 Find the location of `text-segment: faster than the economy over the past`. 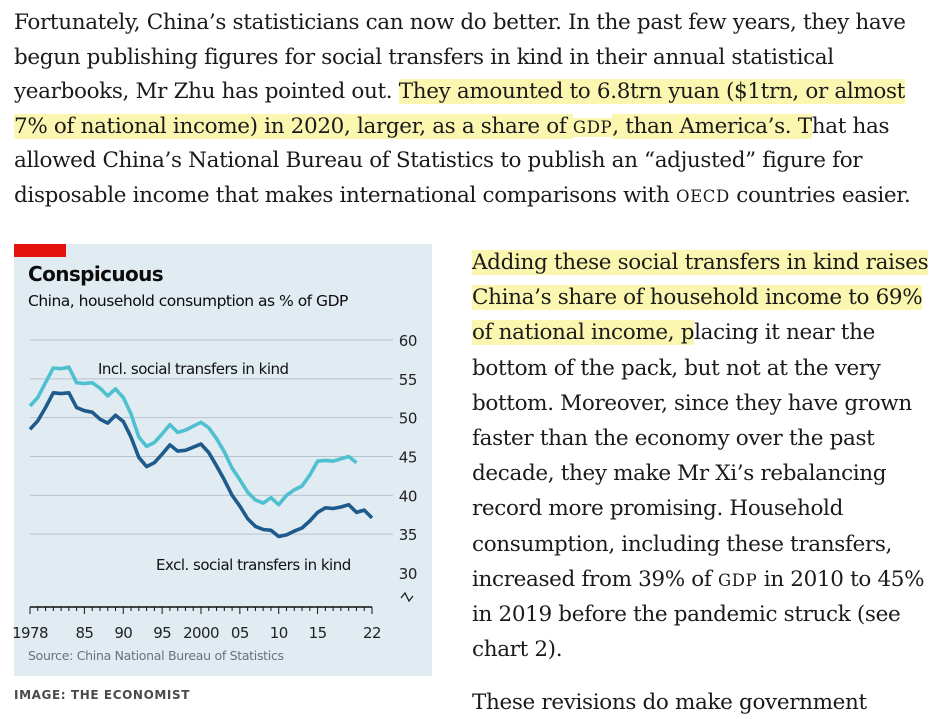

text-segment: faster than the economy over the past is located at coordinates (673, 438).